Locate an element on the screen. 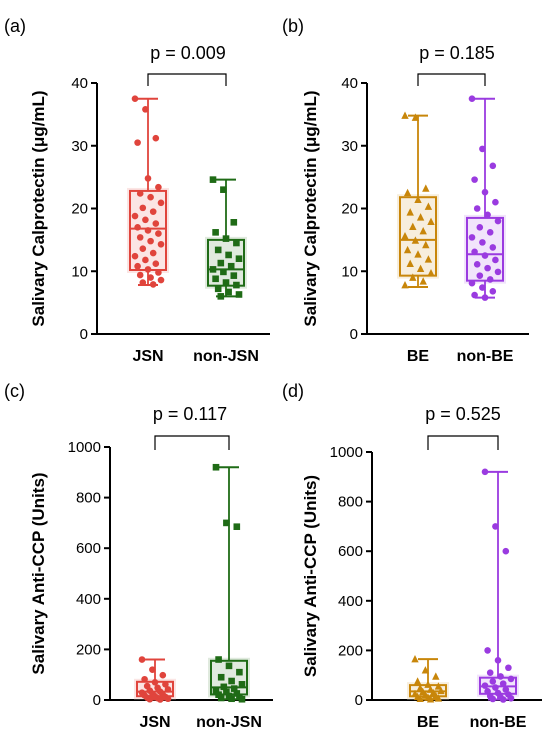  box-non-be is located at coordinates (485, 198).